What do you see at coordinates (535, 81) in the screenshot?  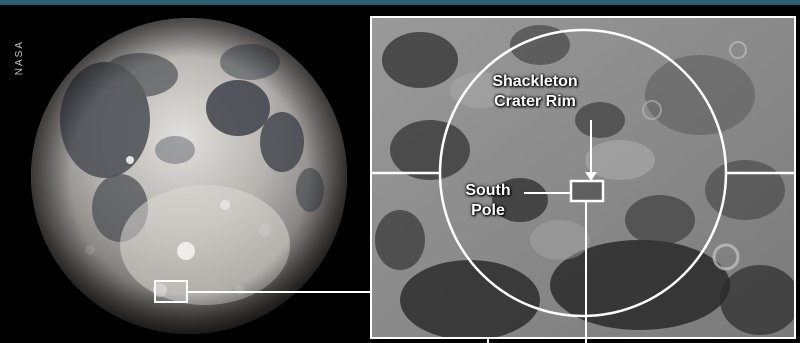 I see `crater-rim-label-line1: Shackleton` at bounding box center [535, 81].